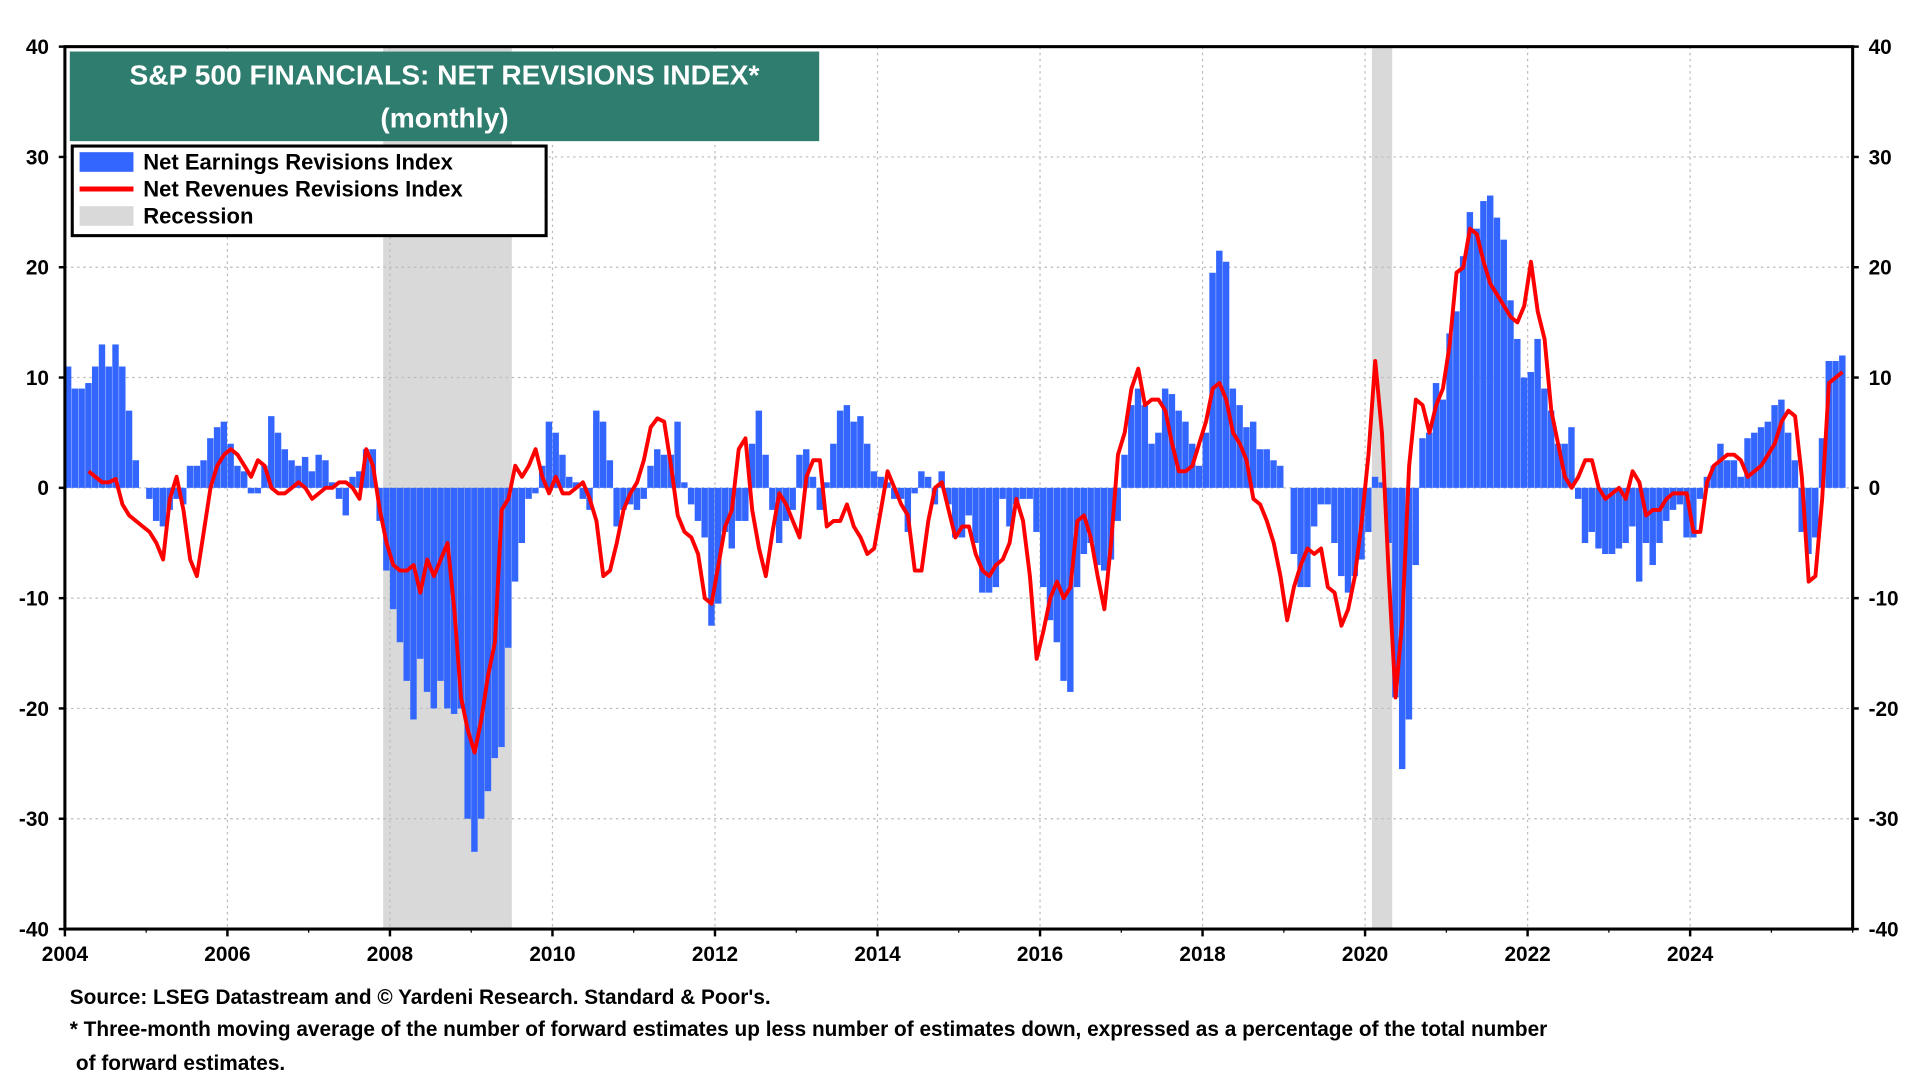 Image resolution: width=1920 pixels, height=1080 pixels. What do you see at coordinates (37, 378) in the screenshot?
I see `y-tick-label-left: 10` at bounding box center [37, 378].